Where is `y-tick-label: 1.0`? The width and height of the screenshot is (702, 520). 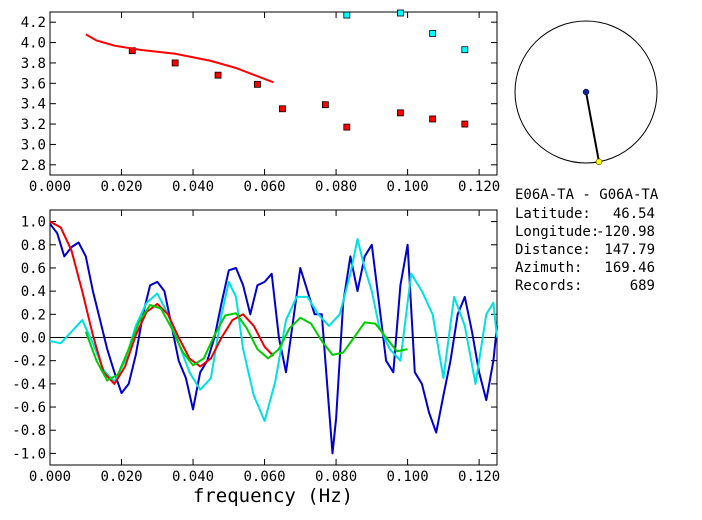
y-tick-label: 1.0 is located at coordinates (33, 223).